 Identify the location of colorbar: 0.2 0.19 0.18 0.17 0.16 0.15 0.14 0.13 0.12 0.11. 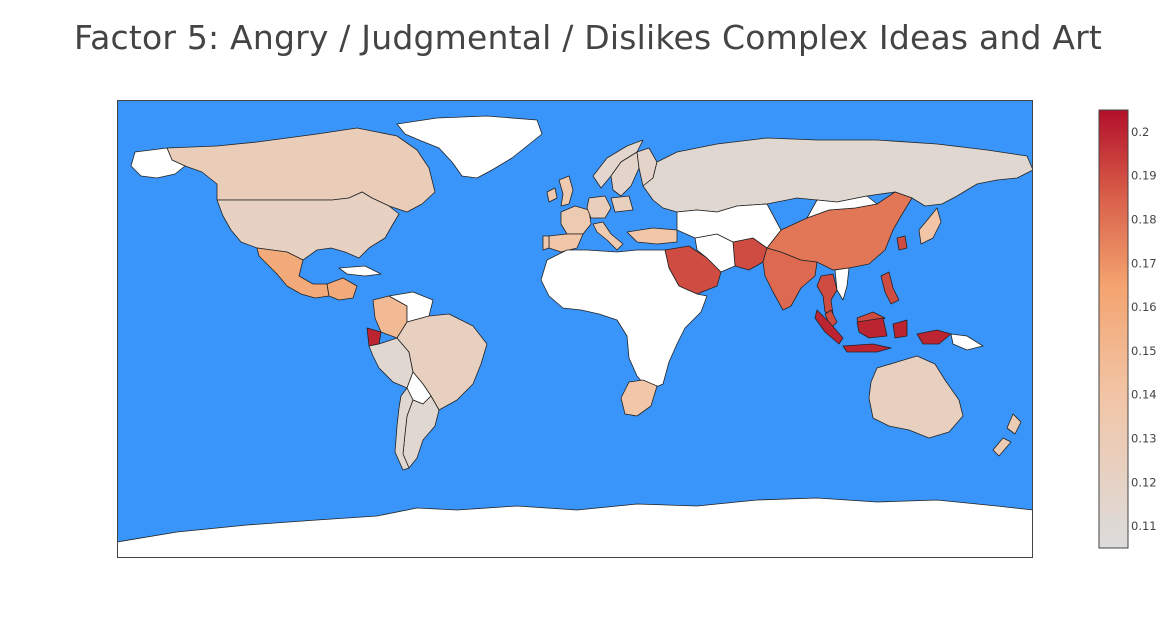
(1133, 329).